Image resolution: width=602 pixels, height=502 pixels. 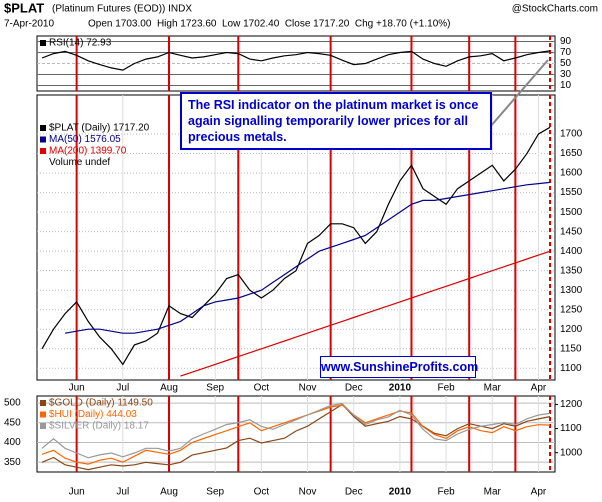 I want to click on source: @StockCharts.com, so click(x=555, y=9).